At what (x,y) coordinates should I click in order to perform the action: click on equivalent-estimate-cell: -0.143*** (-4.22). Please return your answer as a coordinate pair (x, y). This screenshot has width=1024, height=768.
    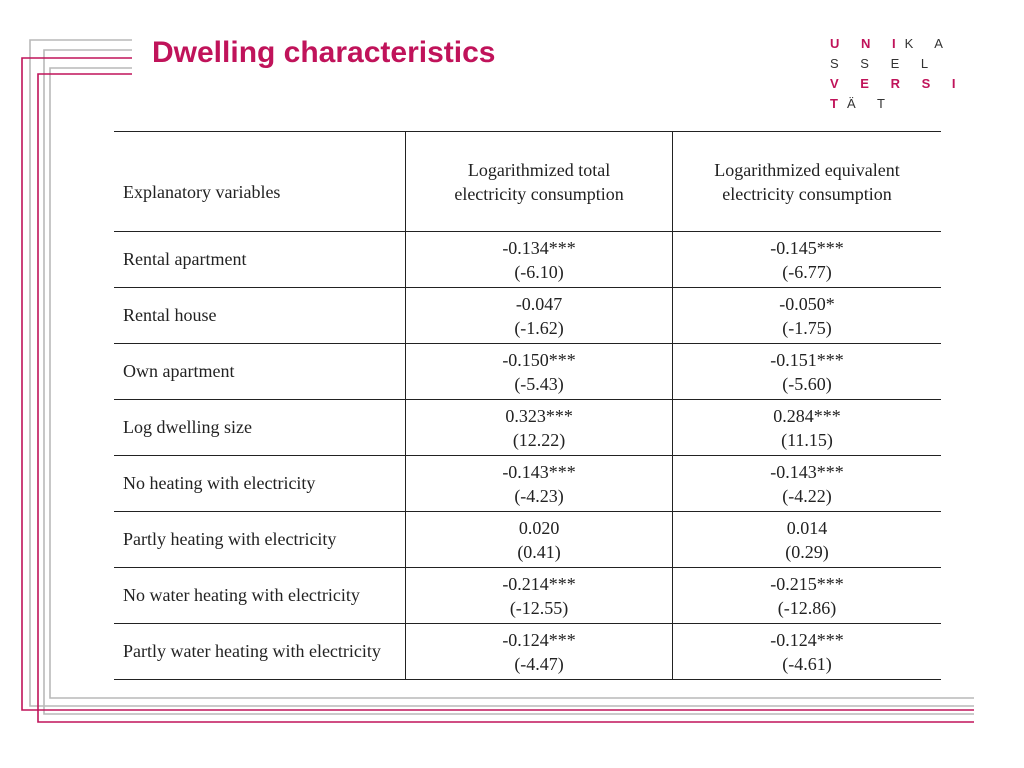
    Looking at the image, I should click on (806, 483).